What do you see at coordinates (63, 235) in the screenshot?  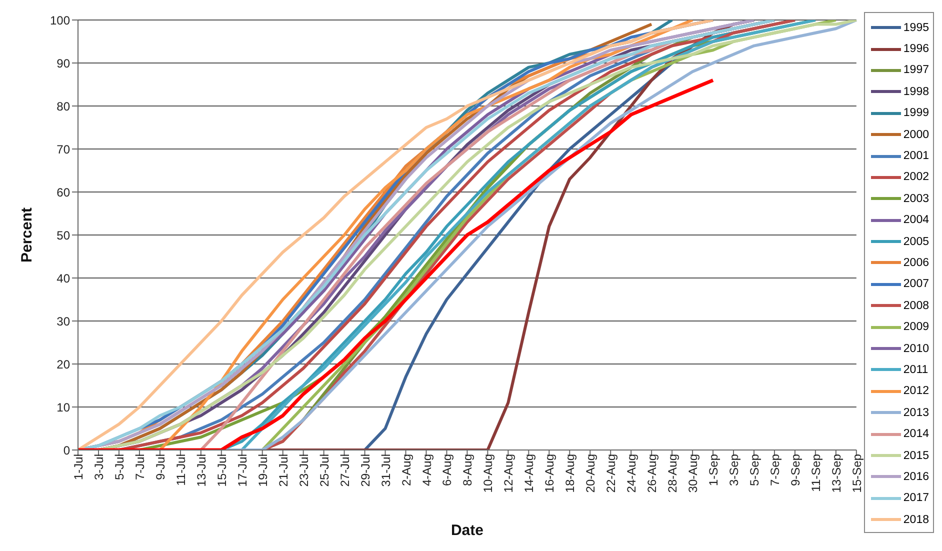 I see `y-tick-label: 50` at bounding box center [63, 235].